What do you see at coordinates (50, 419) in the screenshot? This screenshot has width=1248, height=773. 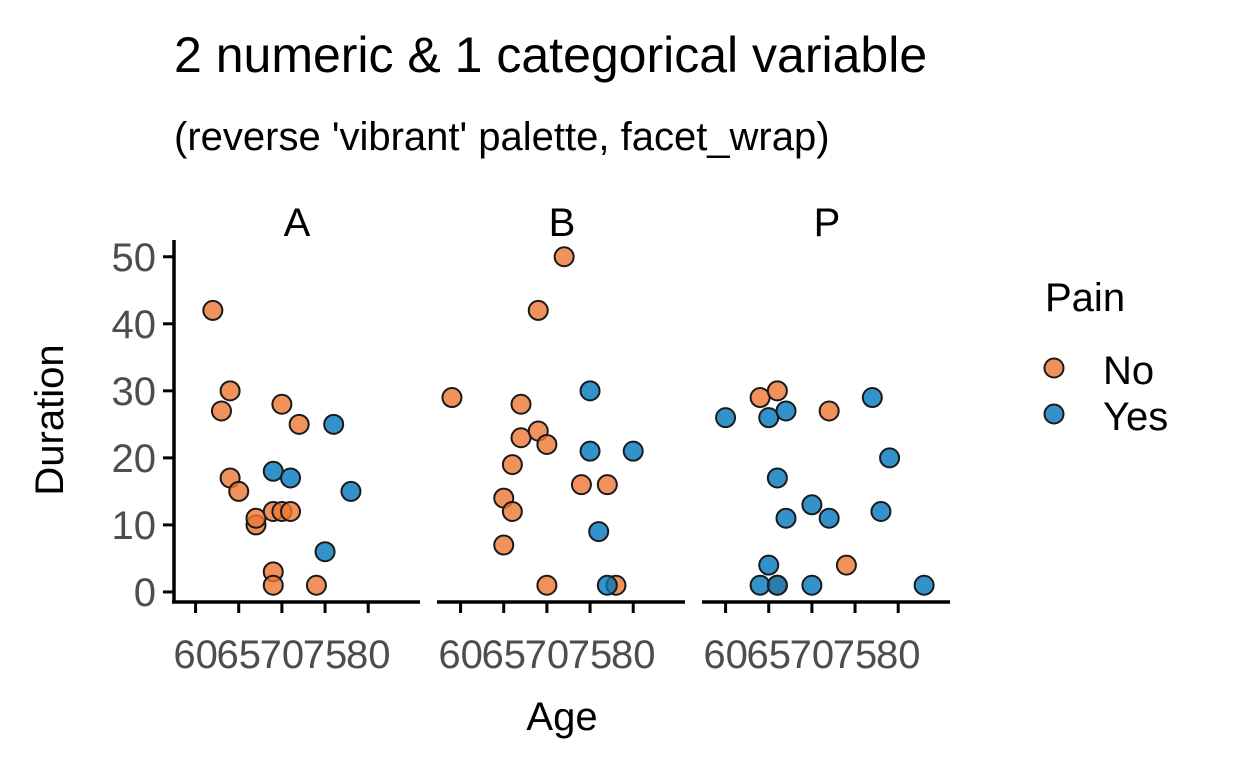 I see `y-axis-title: Duration` at bounding box center [50, 419].